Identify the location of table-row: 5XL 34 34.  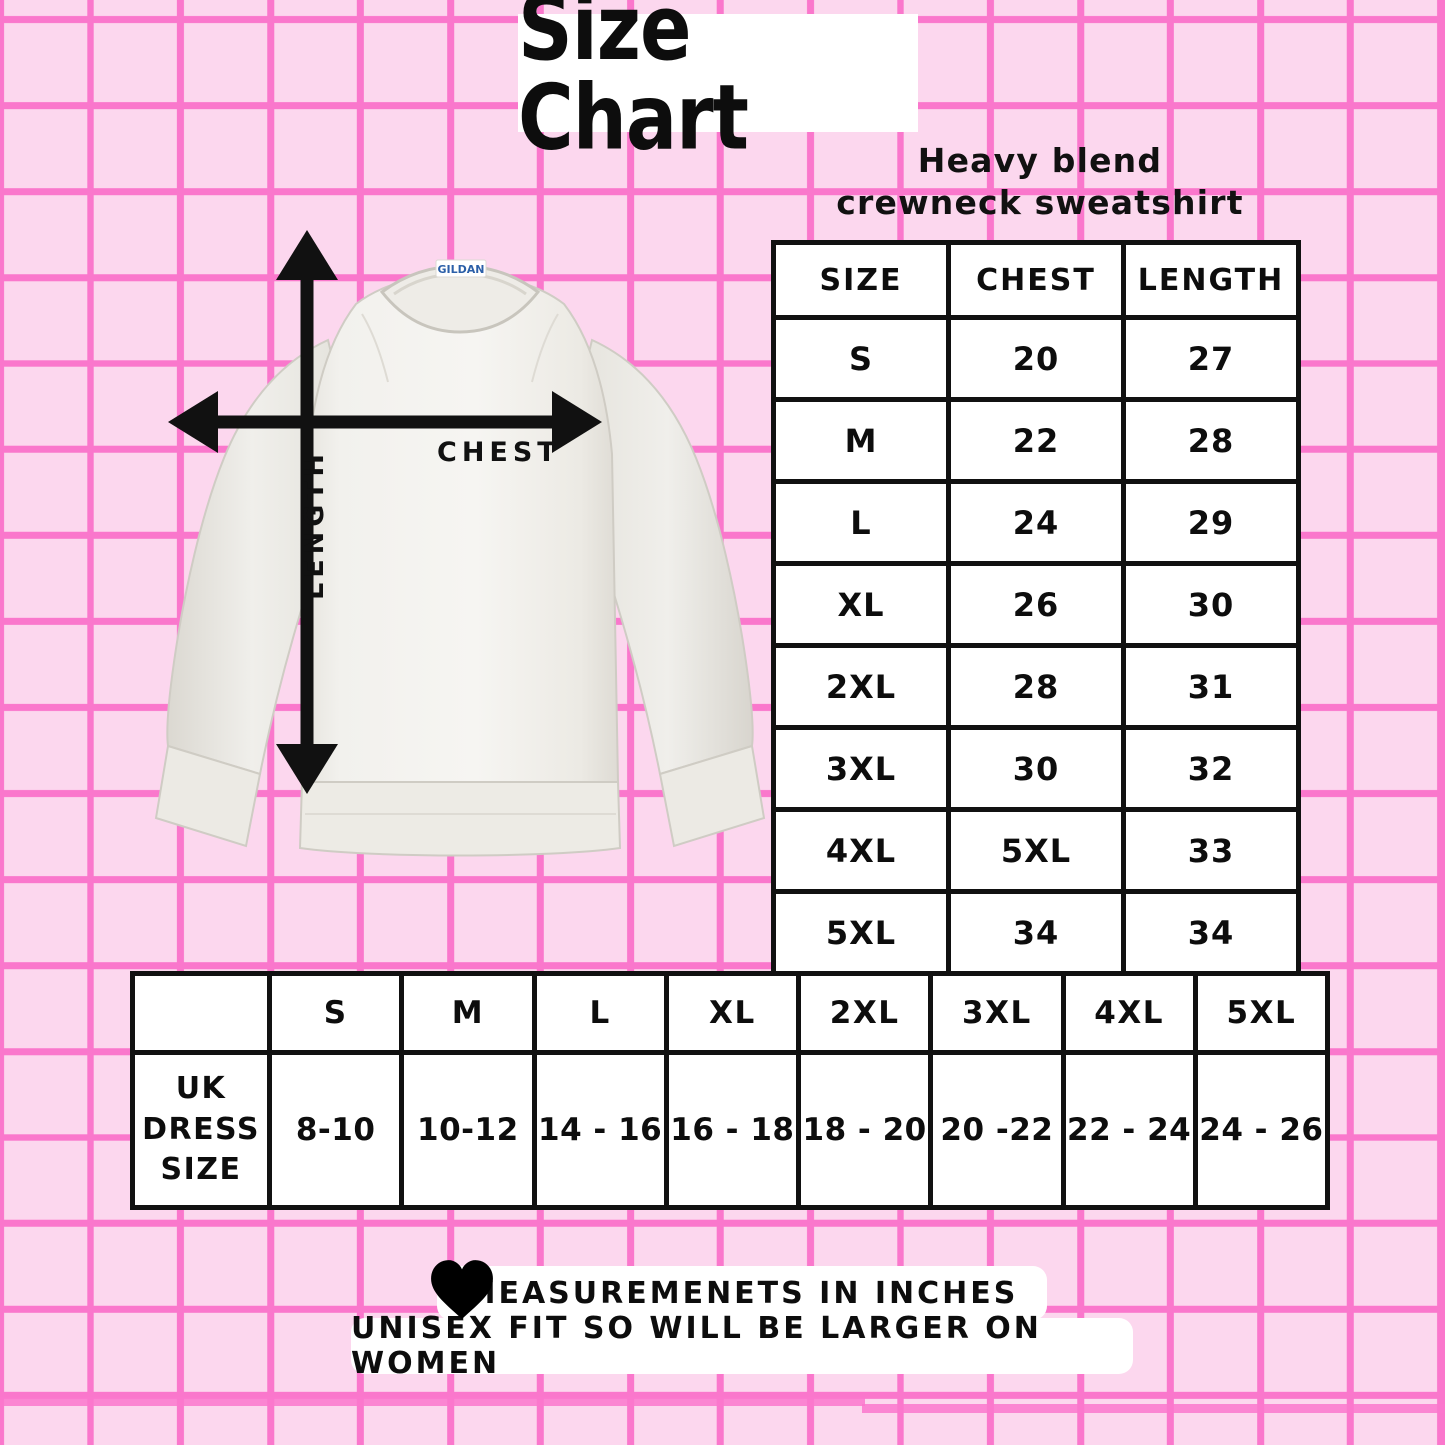
(1036, 932).